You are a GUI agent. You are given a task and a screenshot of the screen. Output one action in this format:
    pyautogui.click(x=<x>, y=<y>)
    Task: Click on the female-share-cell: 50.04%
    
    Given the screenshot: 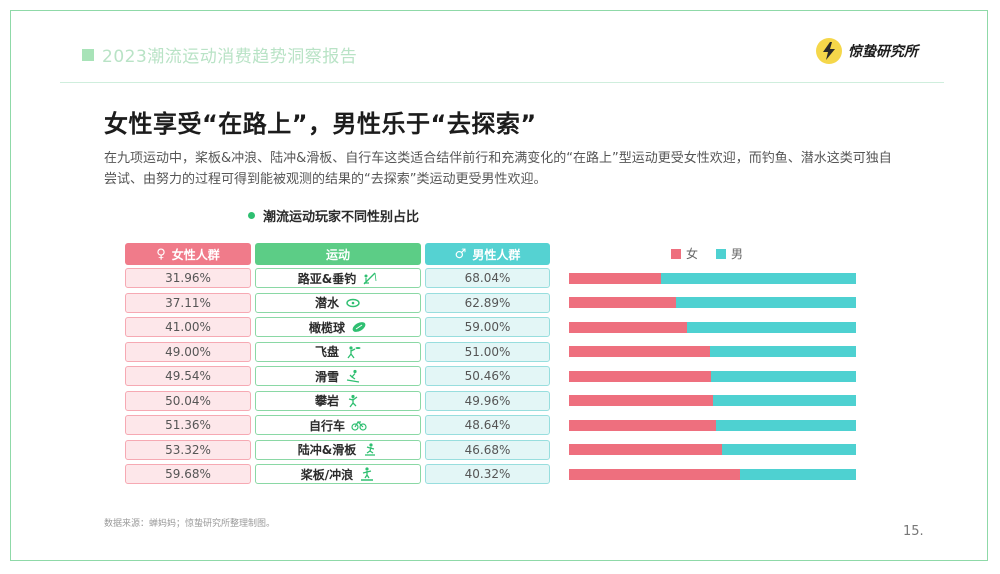 What is the action you would take?
    pyautogui.click(x=188, y=400)
    